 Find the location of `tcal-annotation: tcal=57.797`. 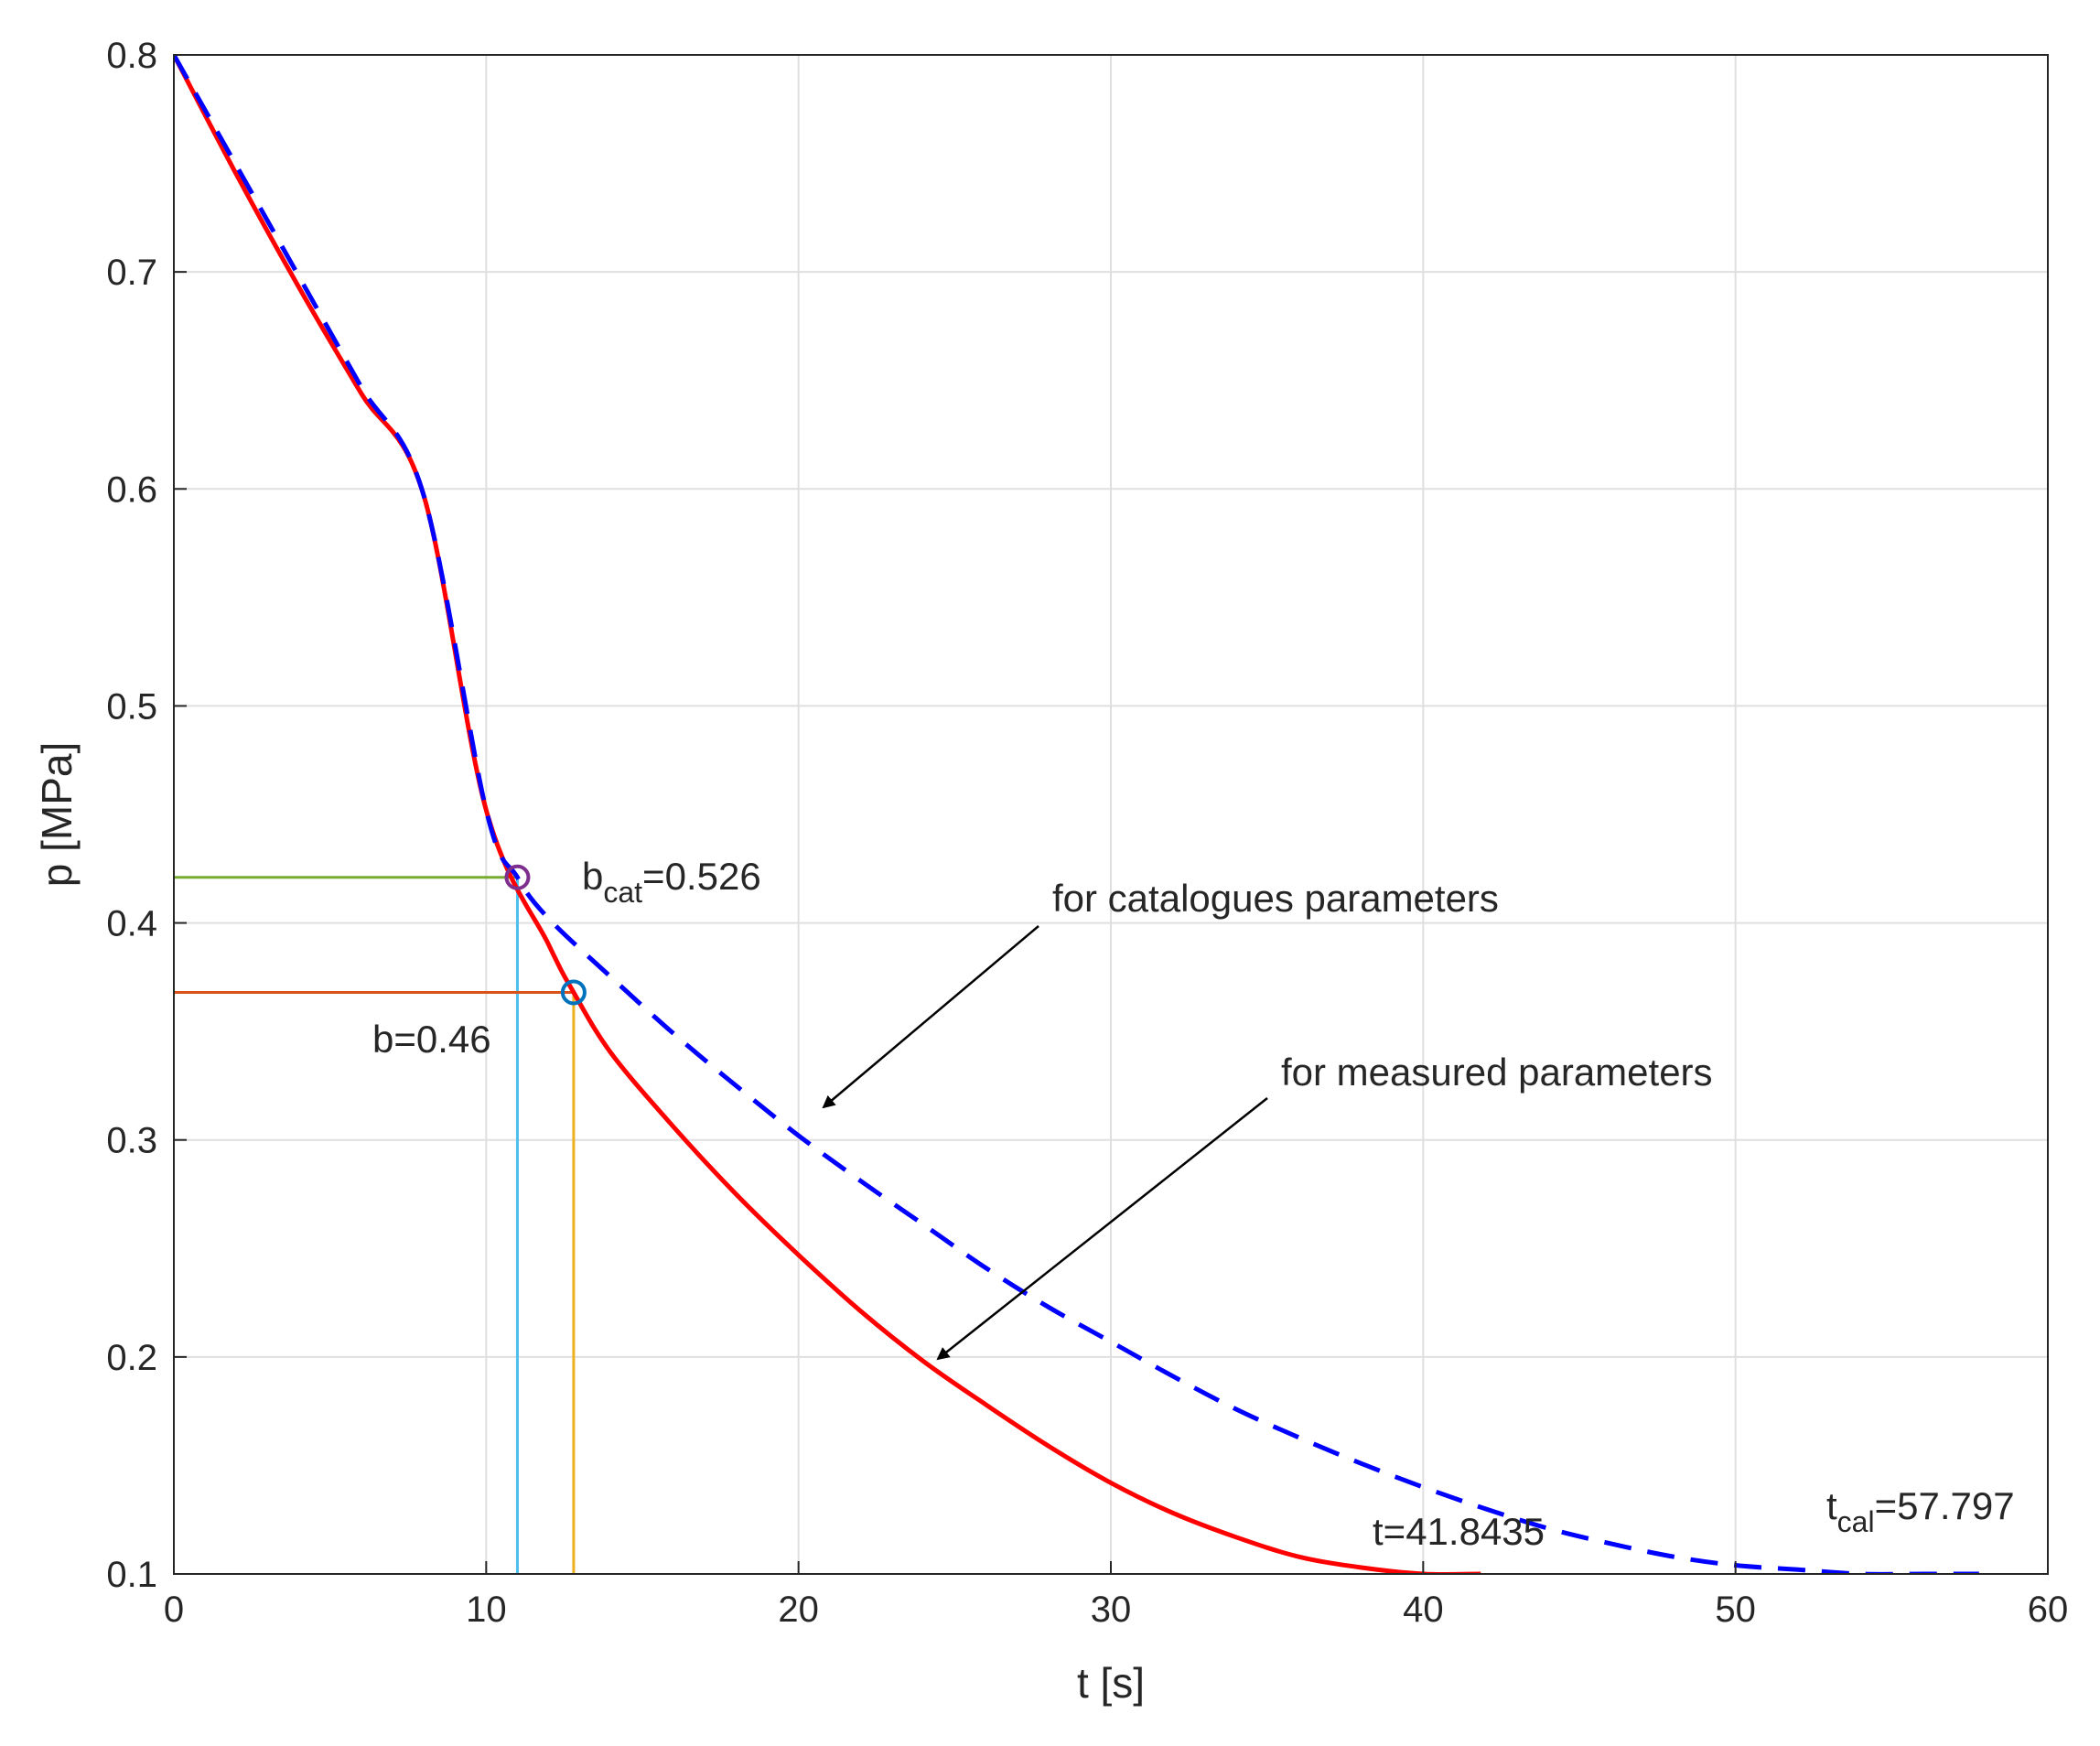

tcal-annotation: tcal=57.797 is located at coordinates (1920, 1511).